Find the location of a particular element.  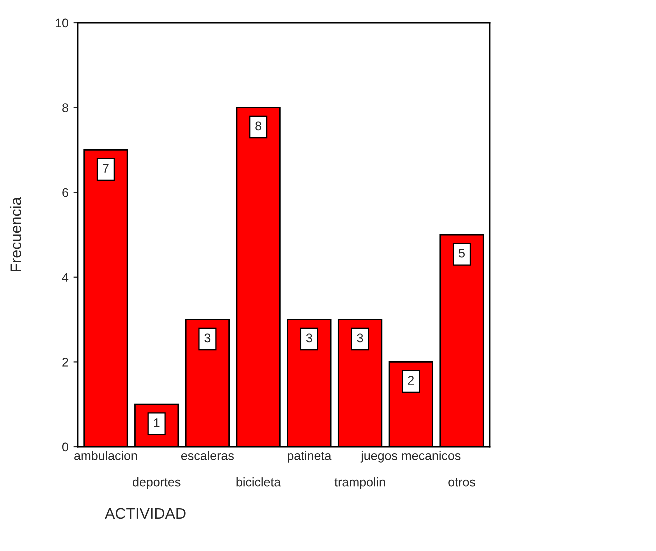

x-tick-label: juegos mecanicos is located at coordinates (410, 457).